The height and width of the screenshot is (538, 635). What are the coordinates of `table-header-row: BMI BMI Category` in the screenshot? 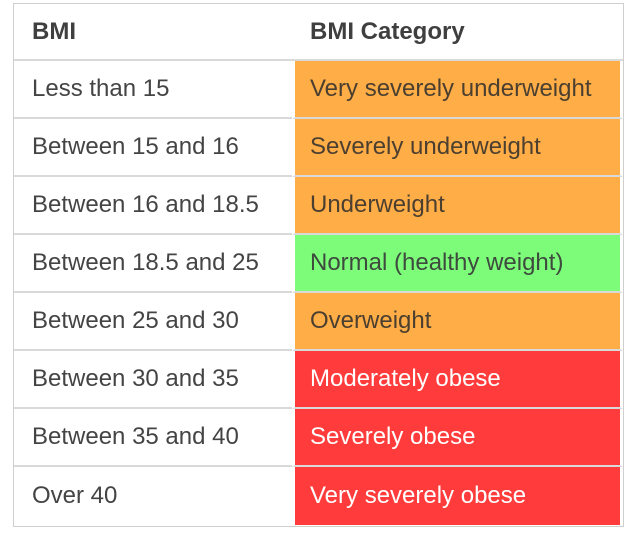 It's located at (318, 32).